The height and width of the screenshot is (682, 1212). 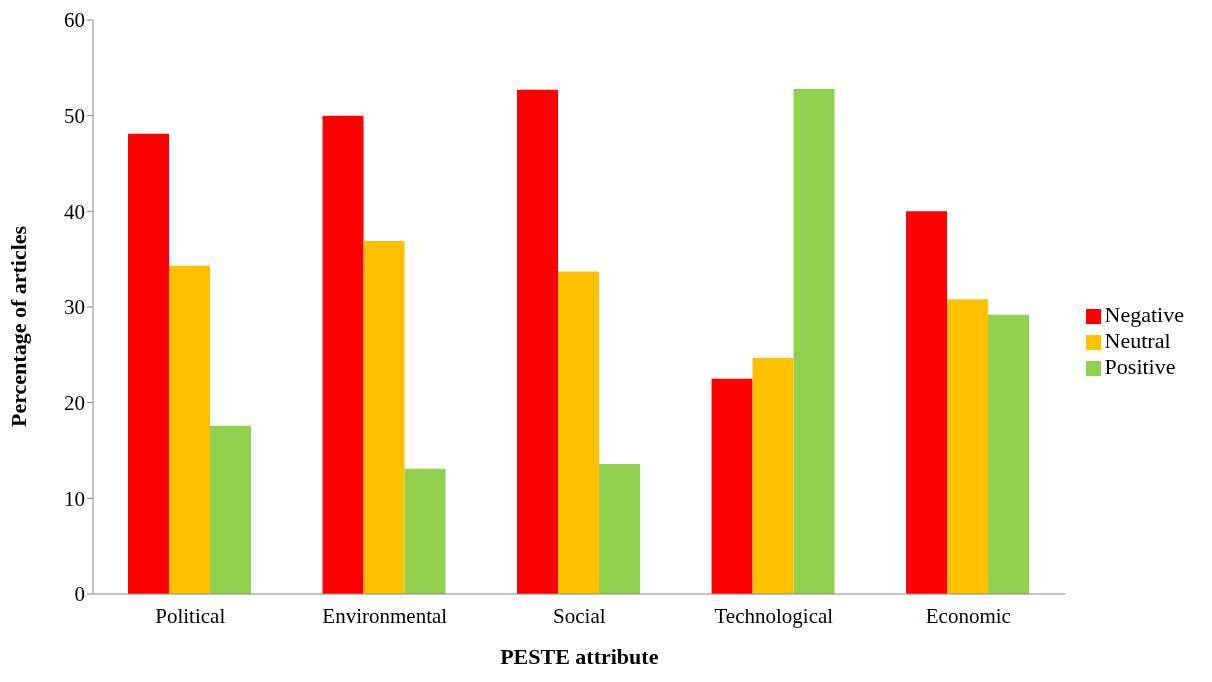 I want to click on y-tick-label: 0, so click(x=79, y=594).